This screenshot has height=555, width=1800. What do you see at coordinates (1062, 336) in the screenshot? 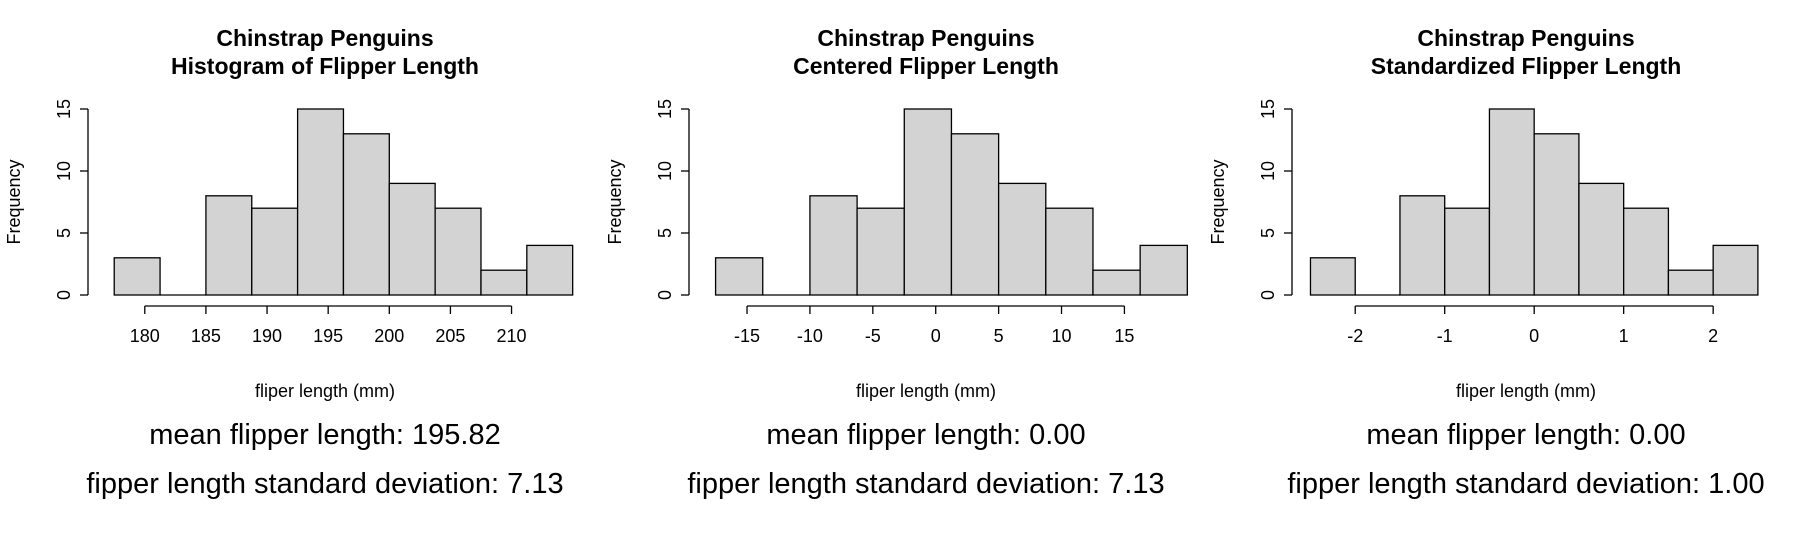
I see `x-tick-label: 10` at bounding box center [1062, 336].